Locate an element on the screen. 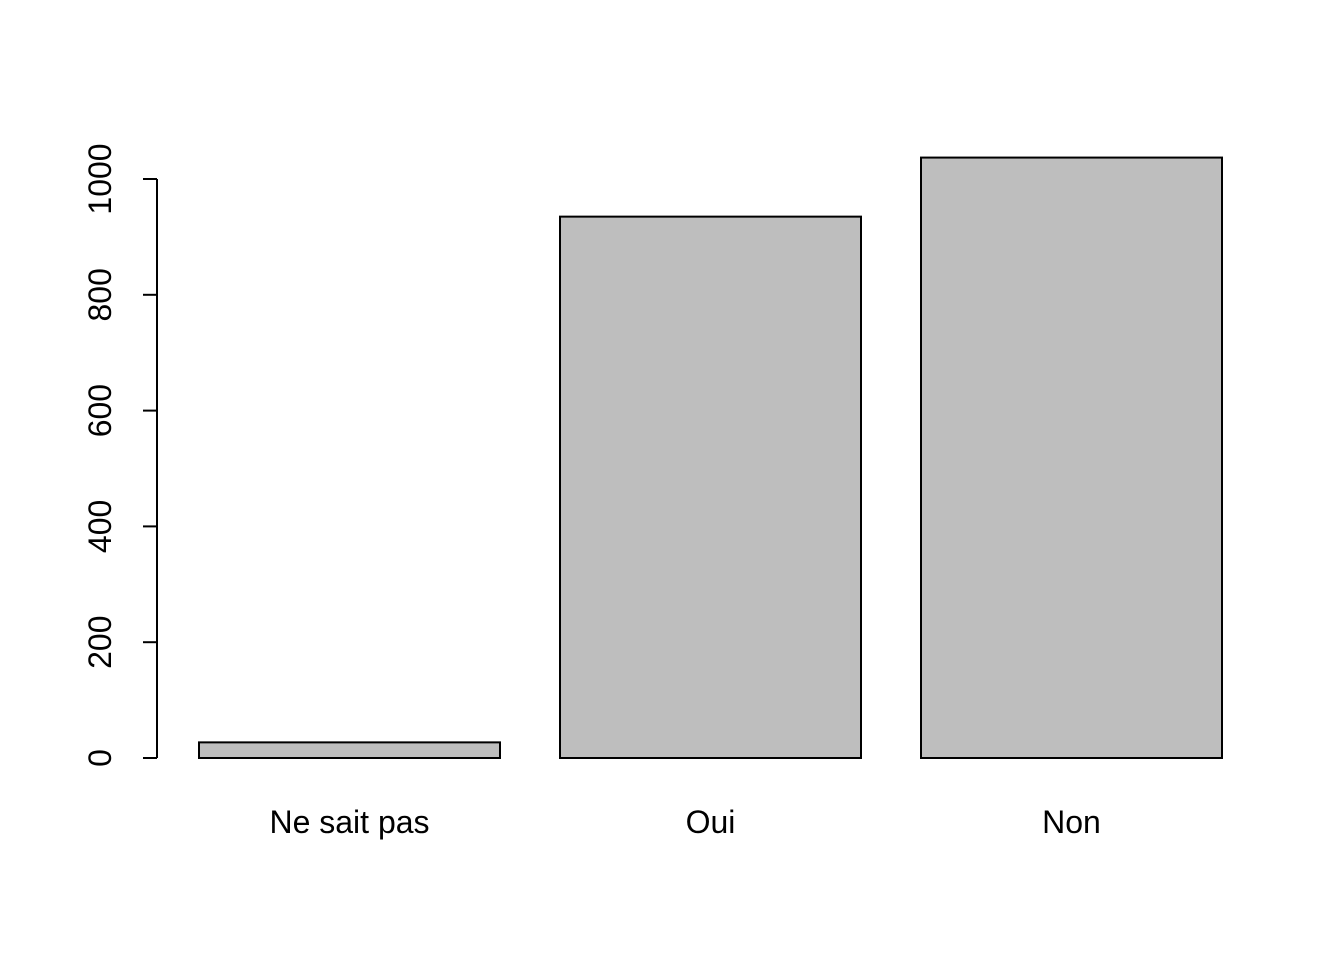 The height and width of the screenshot is (960, 1344). y-tick-label: 400 is located at coordinates (100, 526).